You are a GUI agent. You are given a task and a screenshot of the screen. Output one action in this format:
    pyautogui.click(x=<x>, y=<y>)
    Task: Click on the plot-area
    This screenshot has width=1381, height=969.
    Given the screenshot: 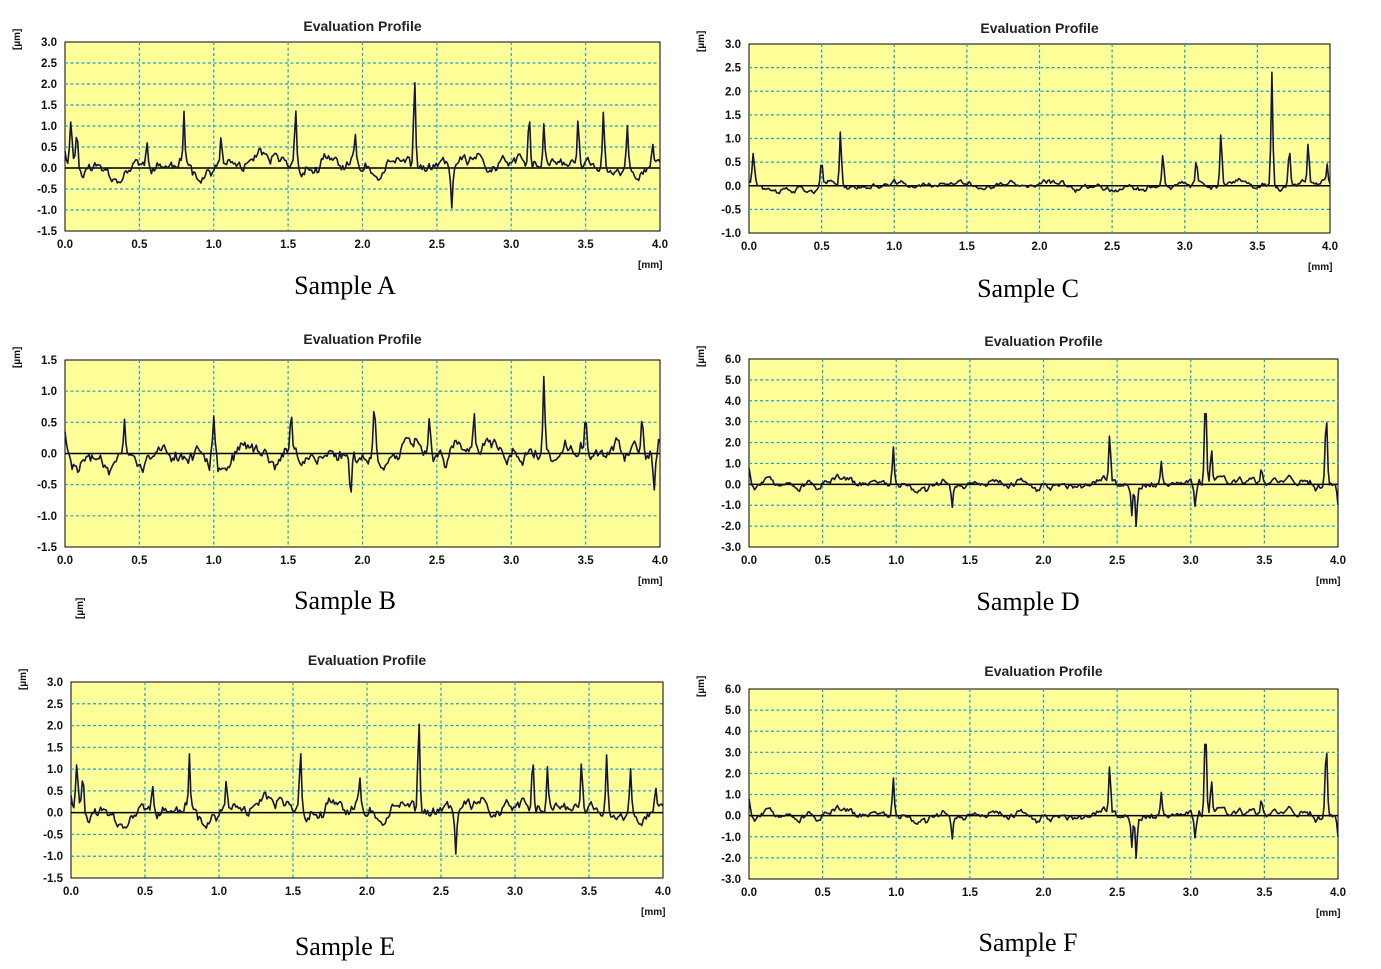 What is the action you would take?
    pyautogui.click(x=367, y=780)
    